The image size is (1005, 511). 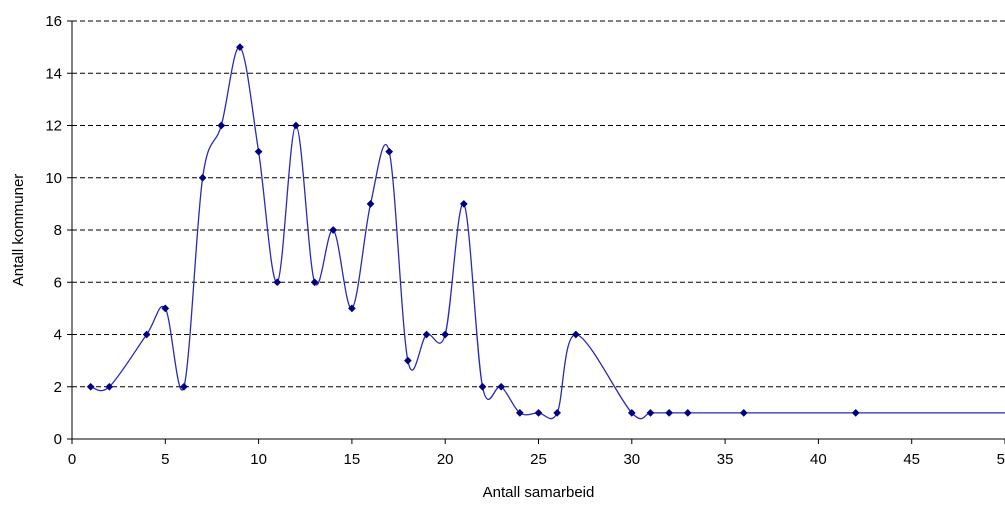 I want to click on x-tick-label: 5, so click(x=165, y=459).